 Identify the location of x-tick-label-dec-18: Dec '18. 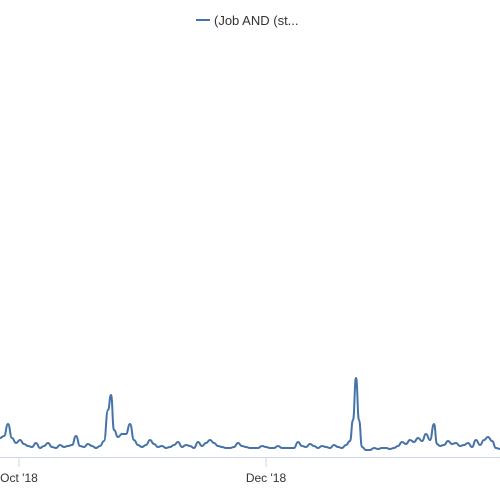
(266, 478).